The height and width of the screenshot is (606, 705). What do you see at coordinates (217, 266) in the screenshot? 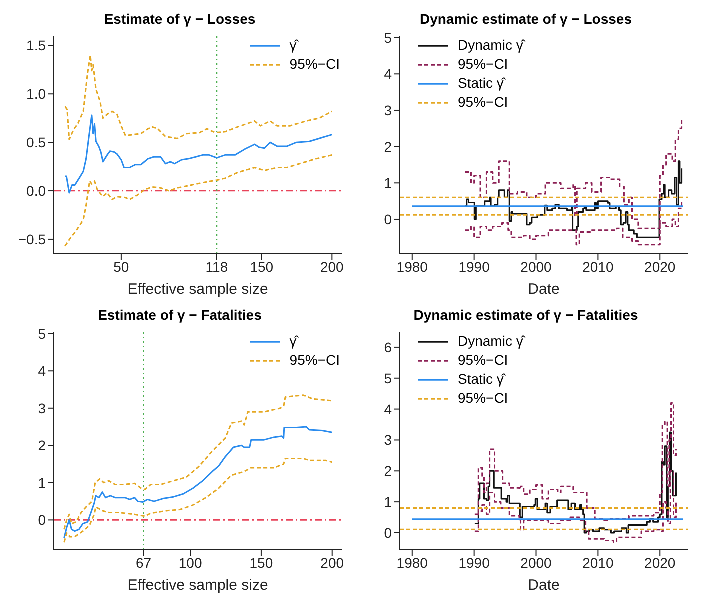
I see `x-tick-label: 118` at bounding box center [217, 266].